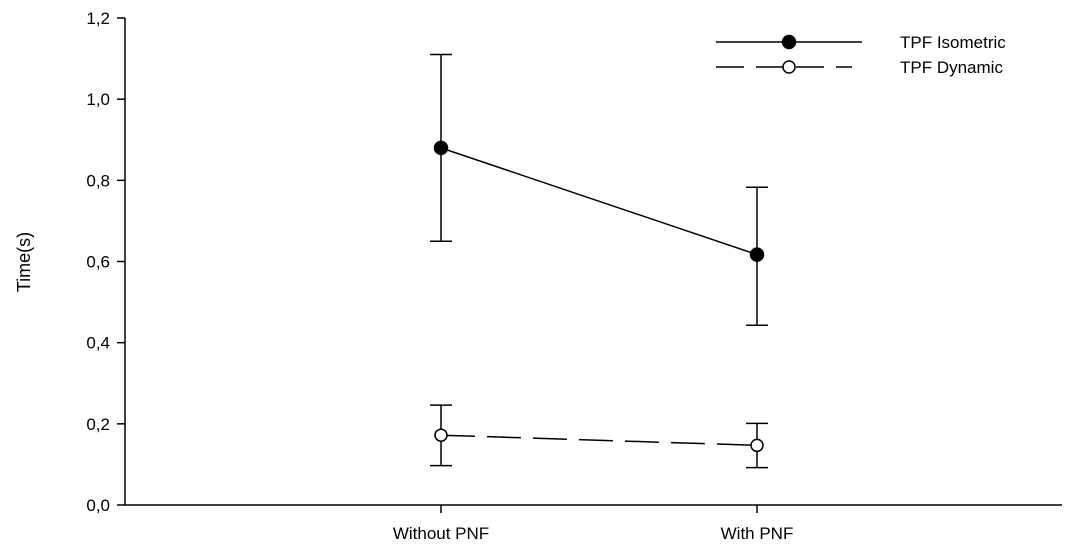 The image size is (1070, 545). I want to click on y-ticks: 0,0 0,2 0,4 0,6 0,8 1,0 1,2, so click(105, 262).